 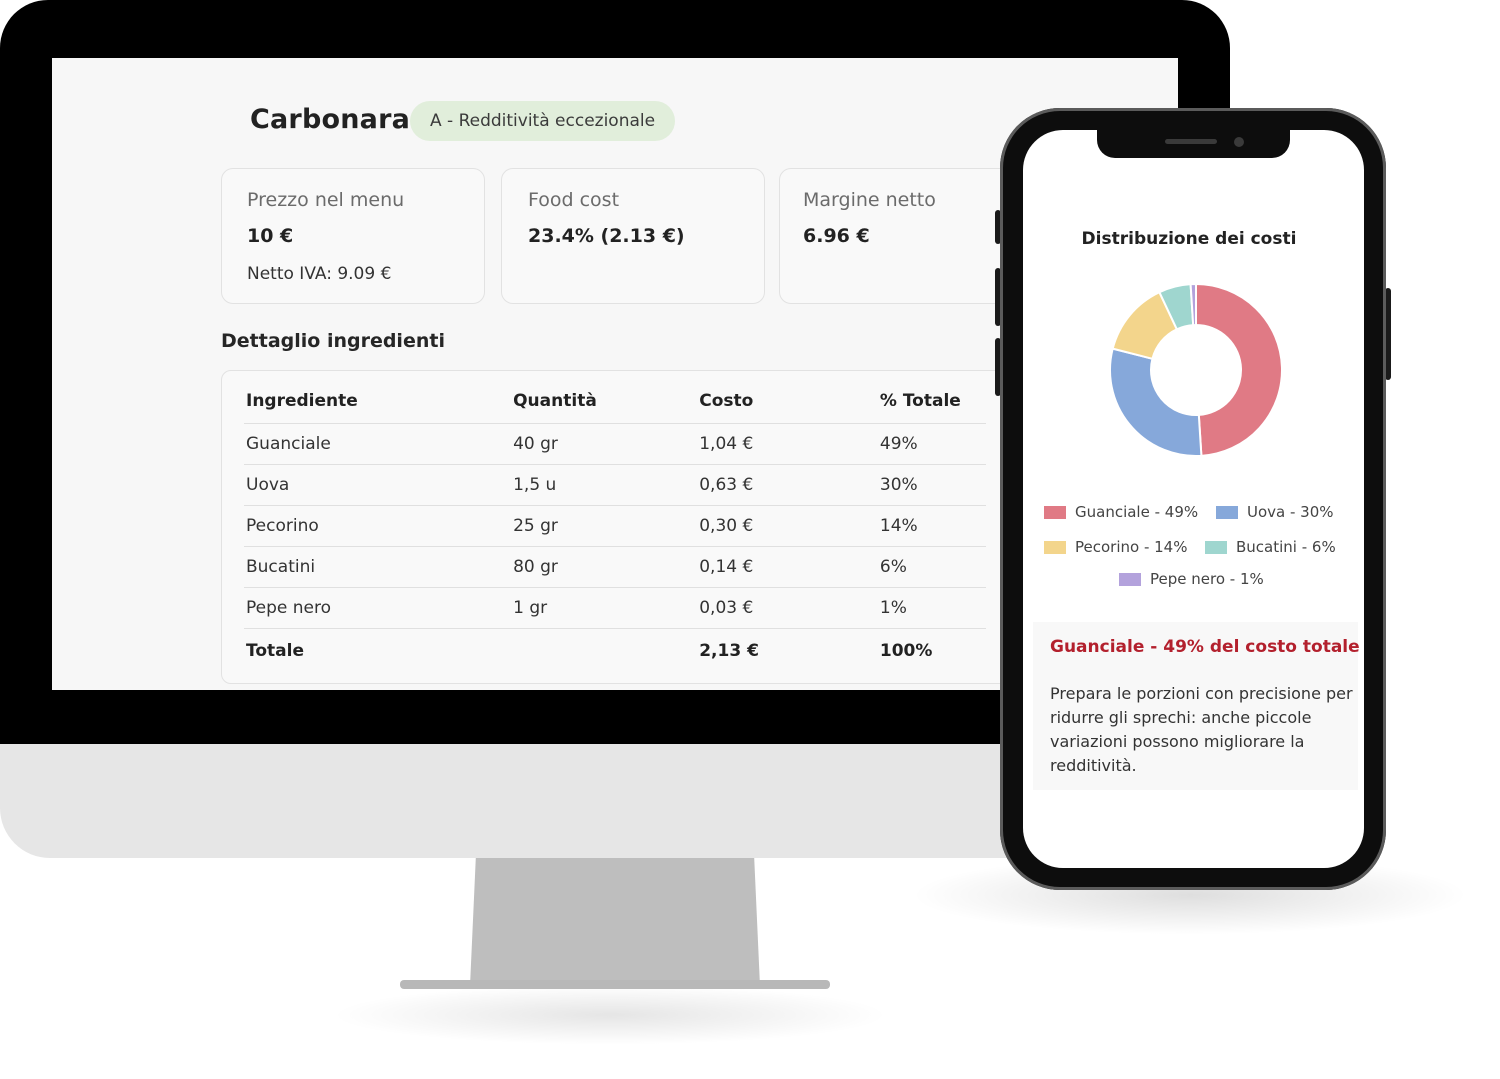 What do you see at coordinates (378, 401) in the screenshot?
I see `column-header: Ingrediente` at bounding box center [378, 401].